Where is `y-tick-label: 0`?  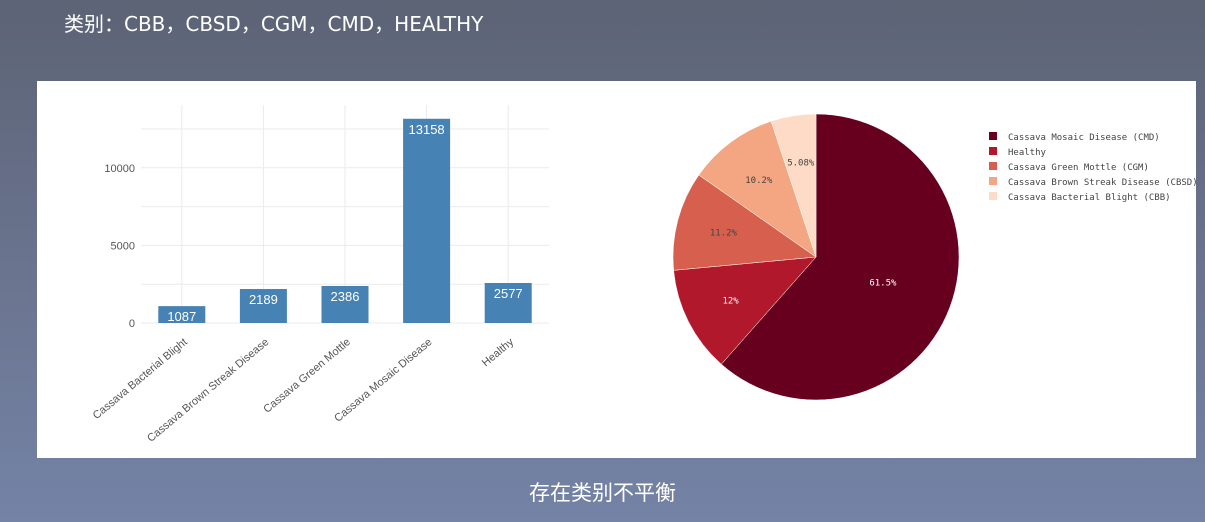 y-tick-label: 0 is located at coordinates (132, 324).